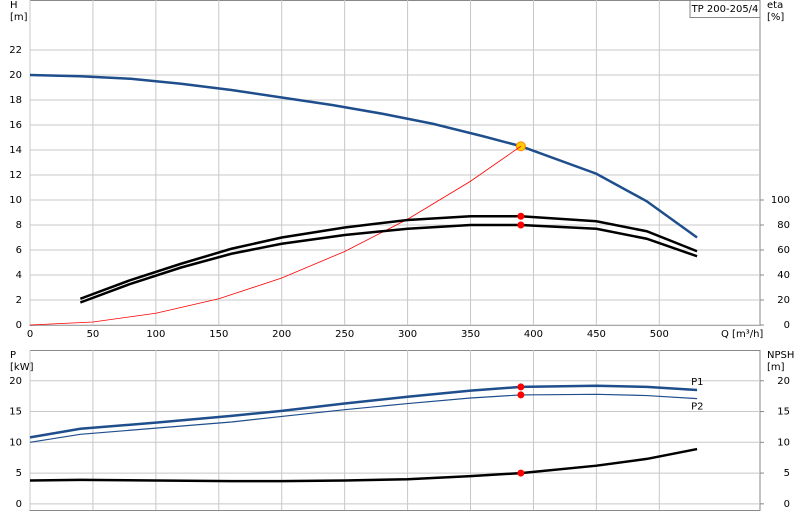 The image size is (800, 520). What do you see at coordinates (30, 334) in the screenshot?
I see `x-tick-label: 0` at bounding box center [30, 334].